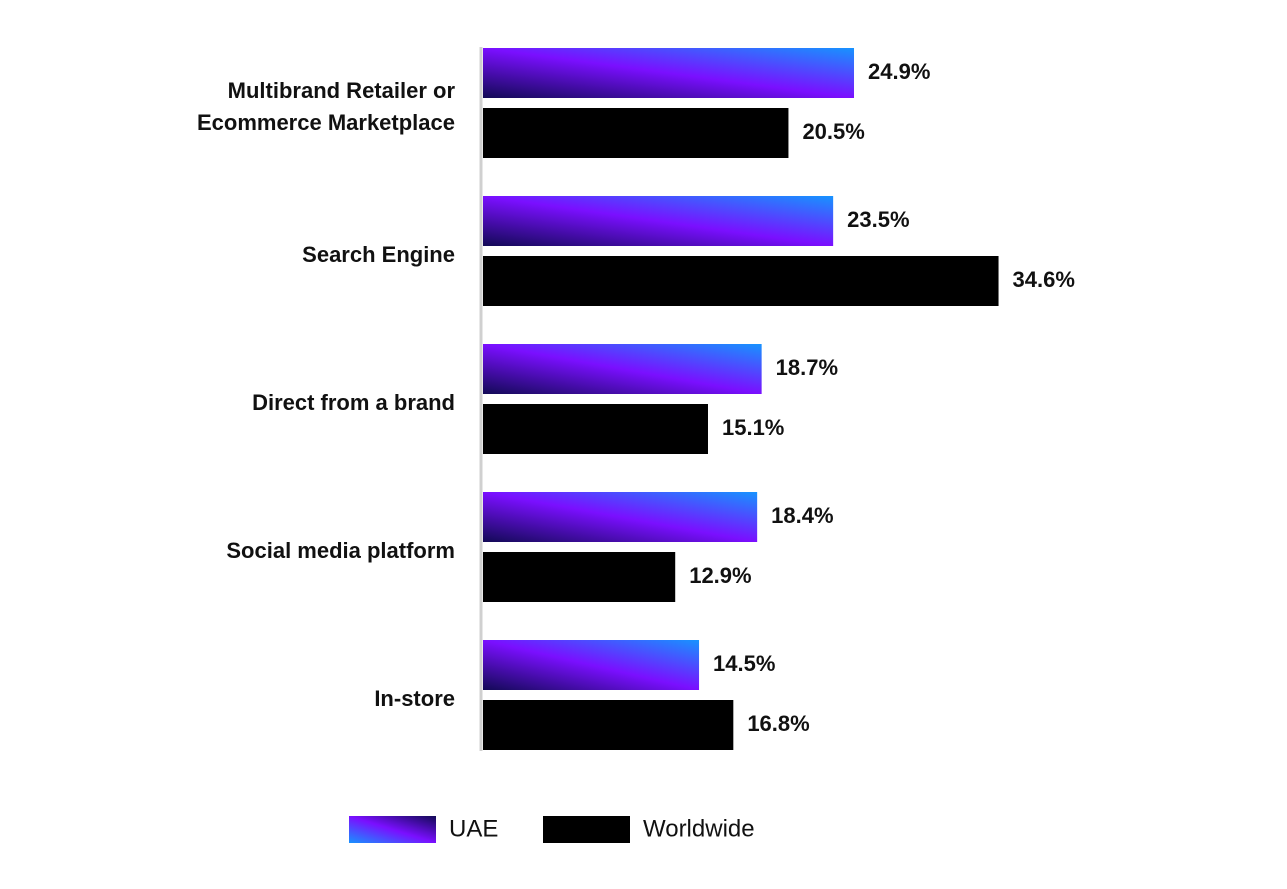 The height and width of the screenshot is (889, 1287). Describe the element at coordinates (899, 71) in the screenshot. I see `value-label: 24.9%` at that location.